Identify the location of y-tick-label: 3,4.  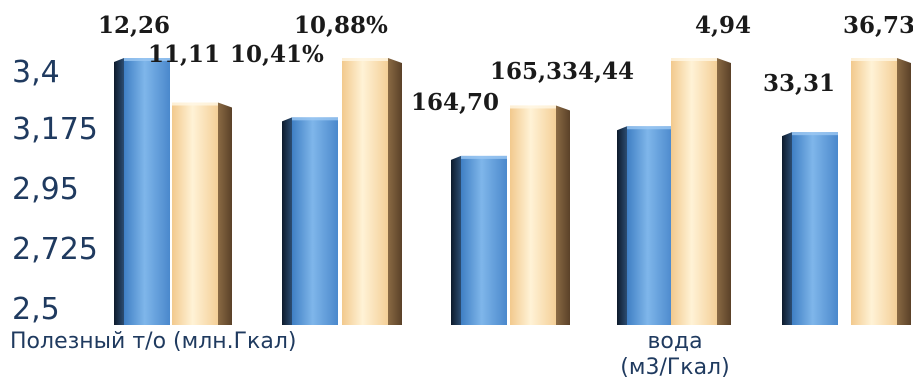
(36, 72).